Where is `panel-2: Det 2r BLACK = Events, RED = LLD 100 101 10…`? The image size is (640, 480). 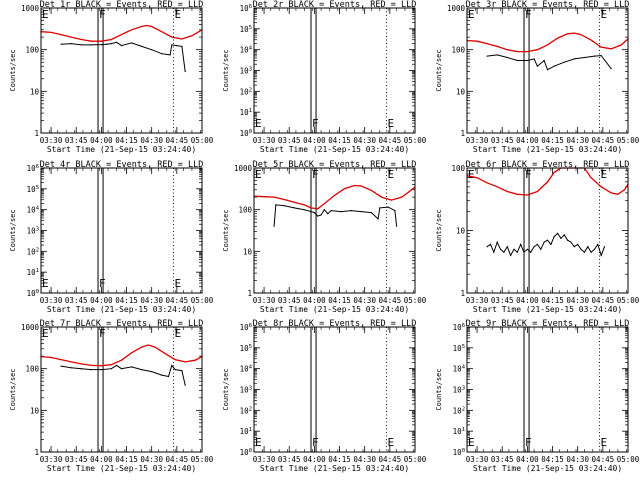
panel-2: Det 2r BLACK = Events, RED = LLD 100 101 10… is located at coordinates (324, 77).